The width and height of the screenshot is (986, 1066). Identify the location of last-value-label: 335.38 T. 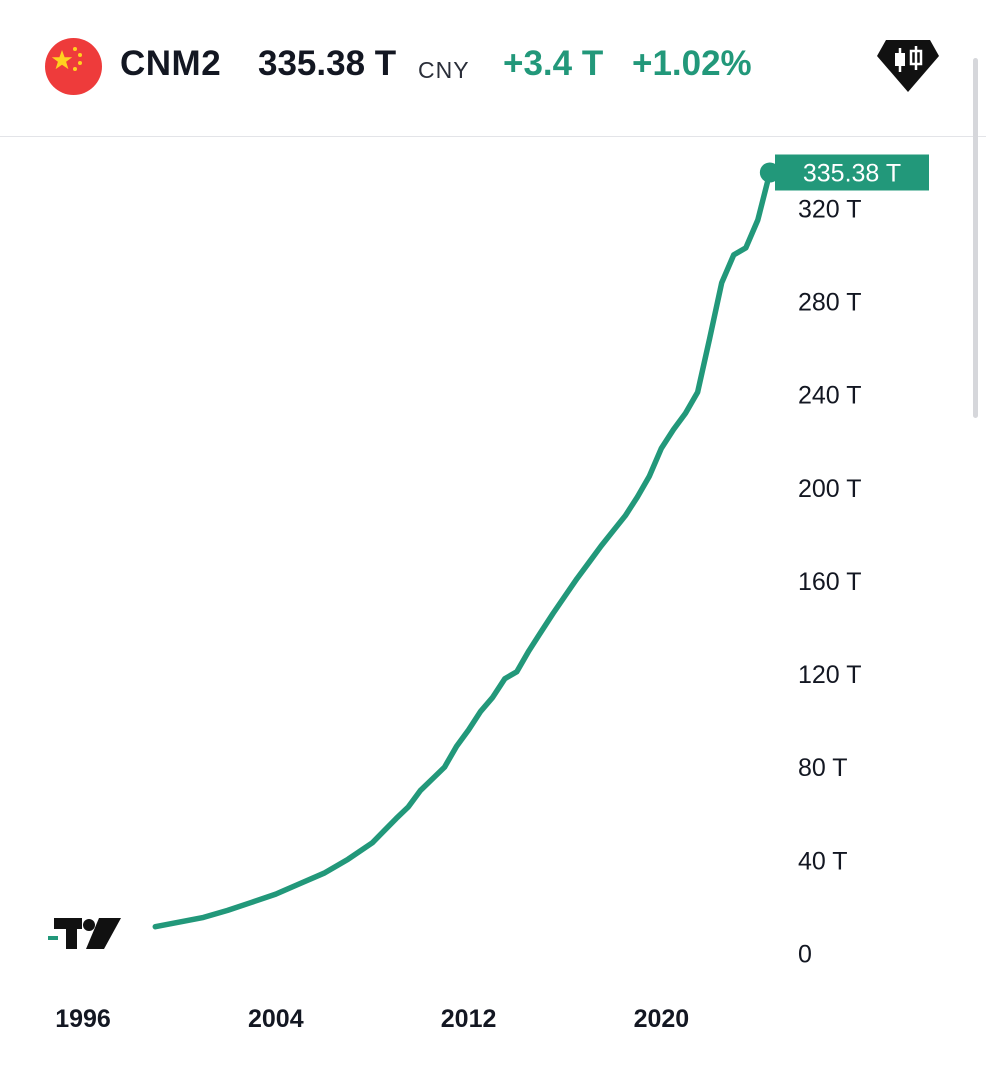
(852, 172).